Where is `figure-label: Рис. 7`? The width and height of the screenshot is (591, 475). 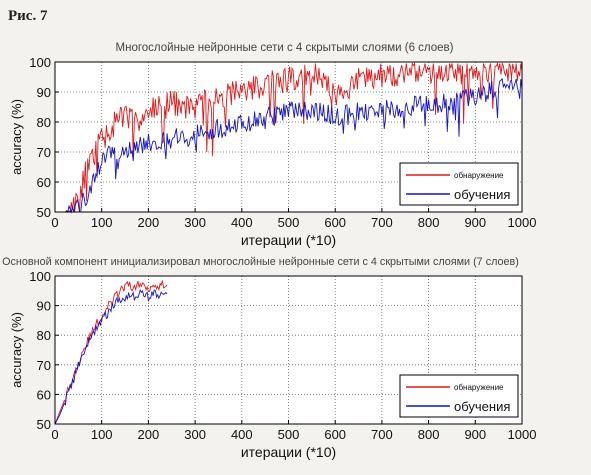 figure-label: Рис. 7 is located at coordinates (28, 16).